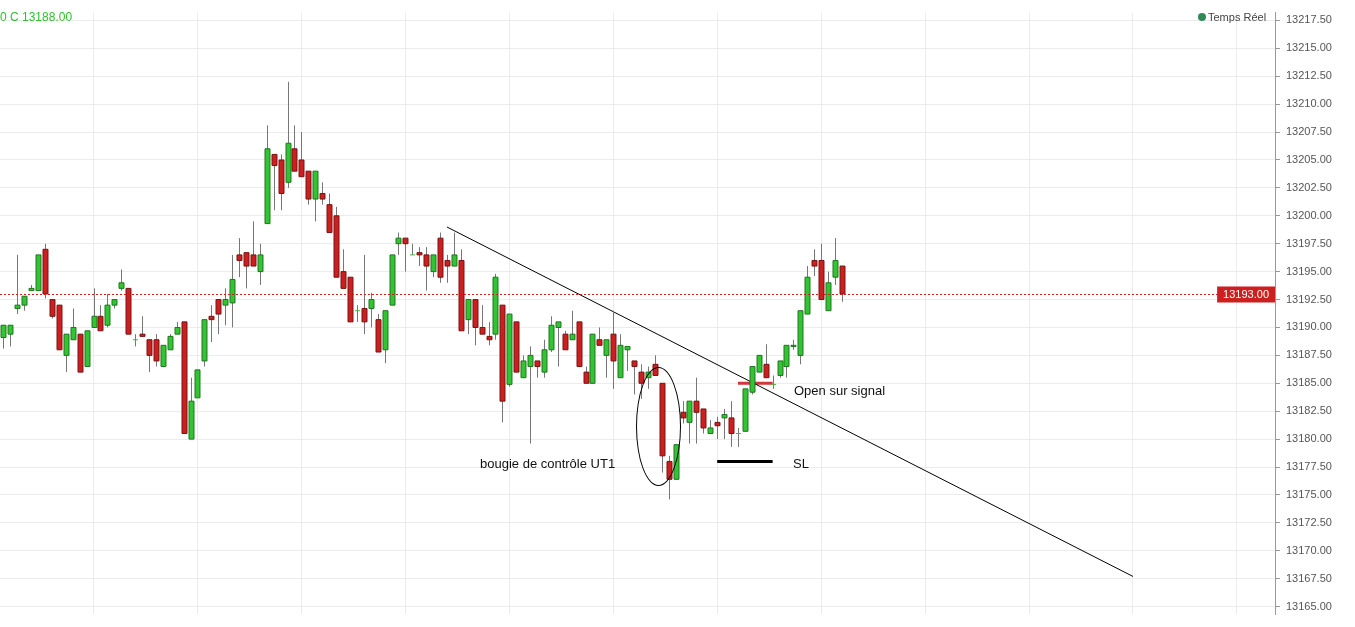  I want to click on y-tick-label: 13200.00, so click(1309, 214).